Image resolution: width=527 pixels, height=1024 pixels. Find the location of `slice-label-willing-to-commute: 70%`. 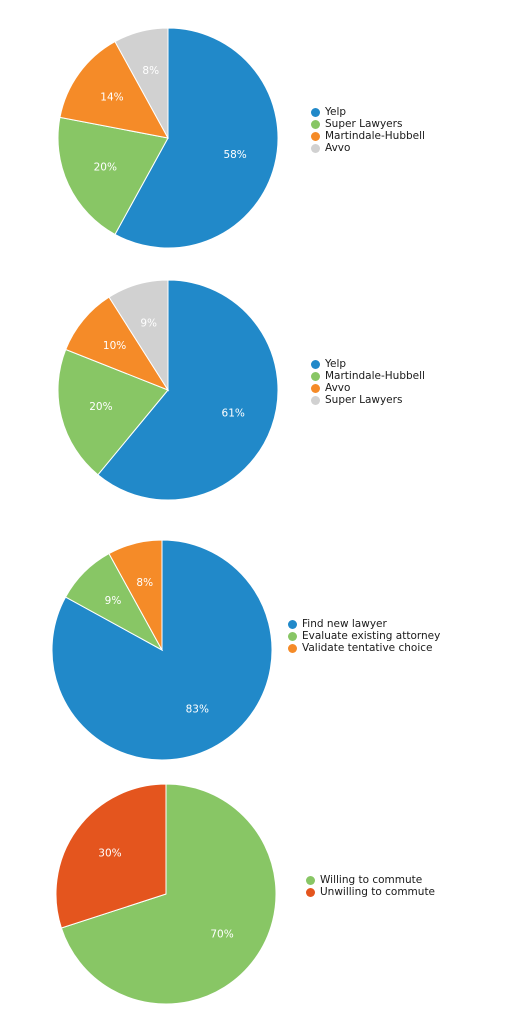

slice-label-willing-to-commute: 70% is located at coordinates (221, 935).